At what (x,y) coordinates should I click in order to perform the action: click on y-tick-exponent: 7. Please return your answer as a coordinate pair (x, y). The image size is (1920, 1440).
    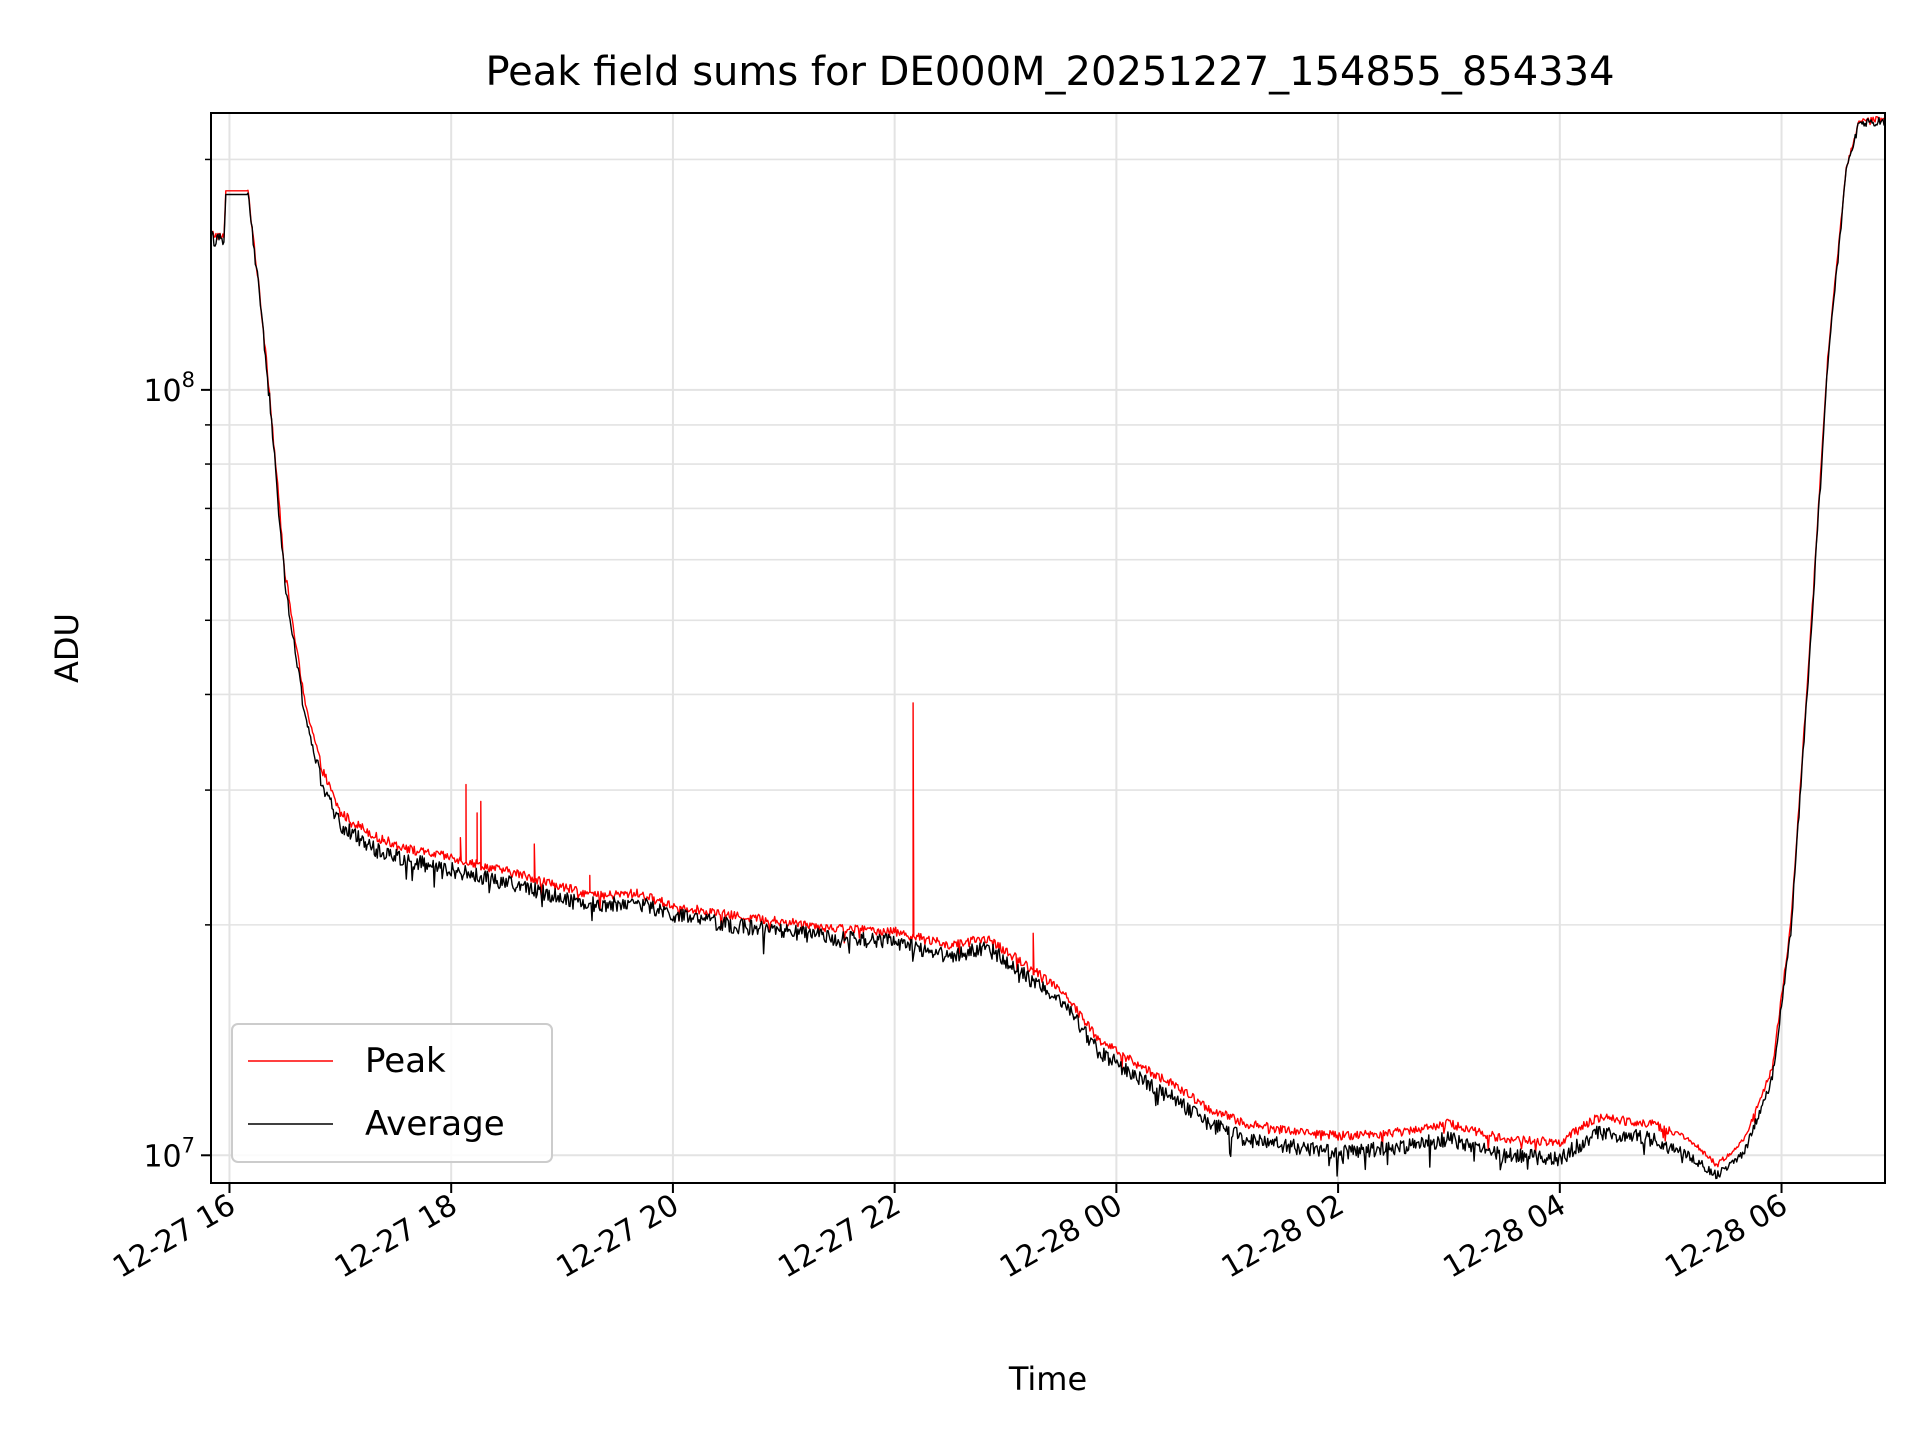
    Looking at the image, I should click on (188, 1145).